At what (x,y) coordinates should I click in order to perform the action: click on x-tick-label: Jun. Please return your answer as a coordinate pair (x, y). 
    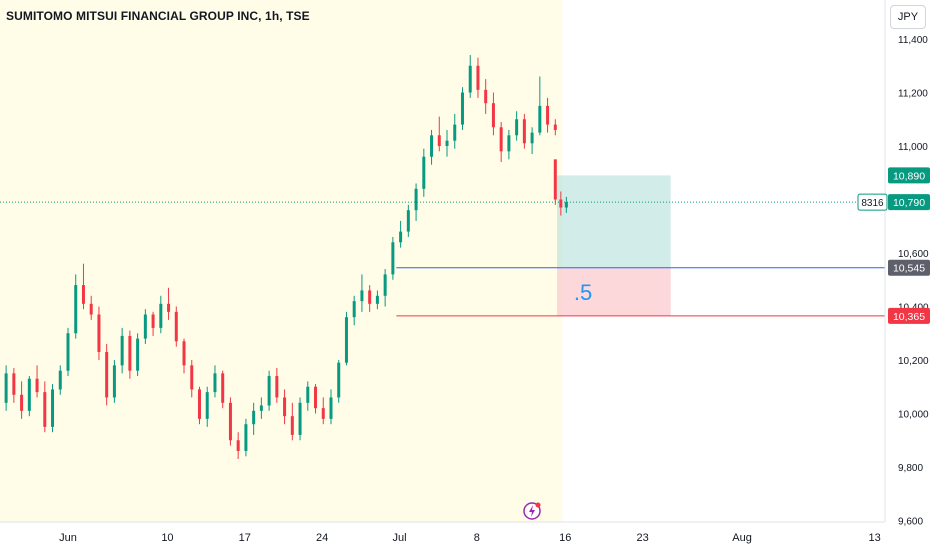
    Looking at the image, I should click on (68, 538).